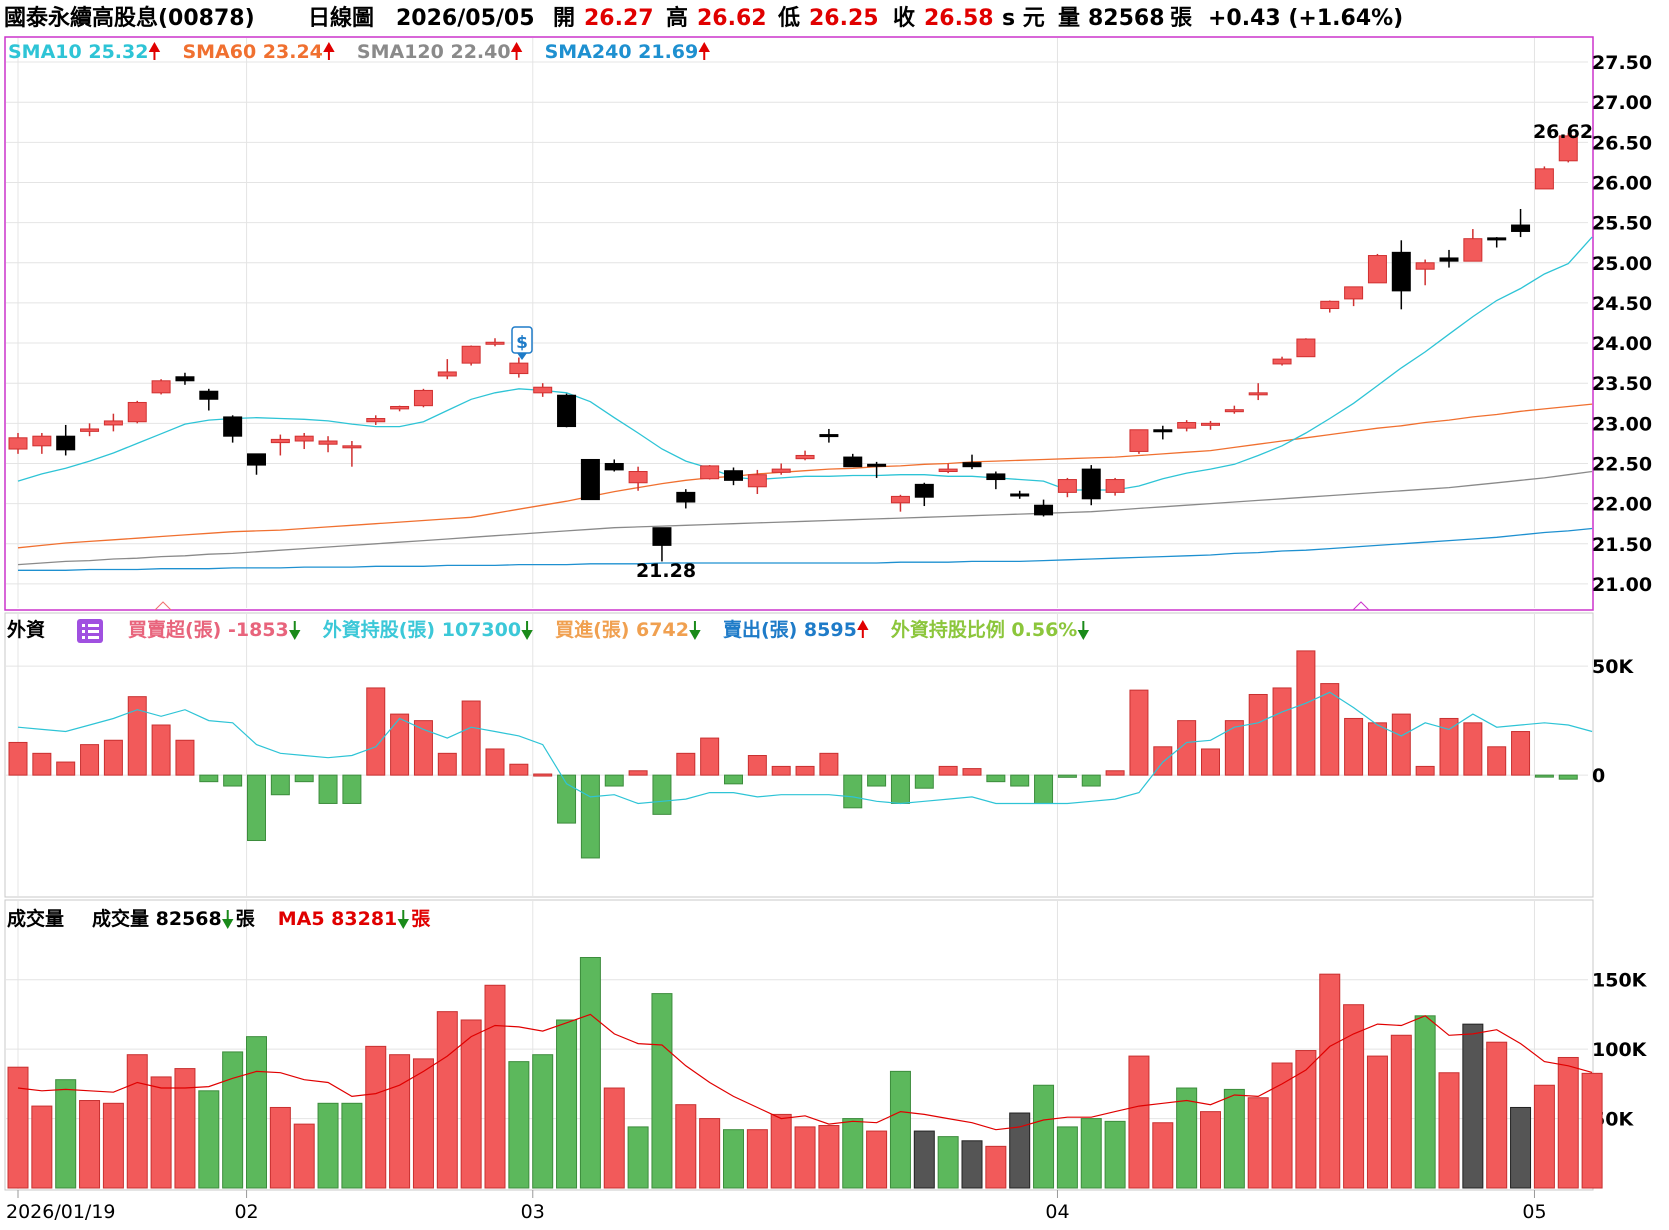  Describe the element at coordinates (163, 606) in the screenshot. I see `scroll-marker-left` at that location.